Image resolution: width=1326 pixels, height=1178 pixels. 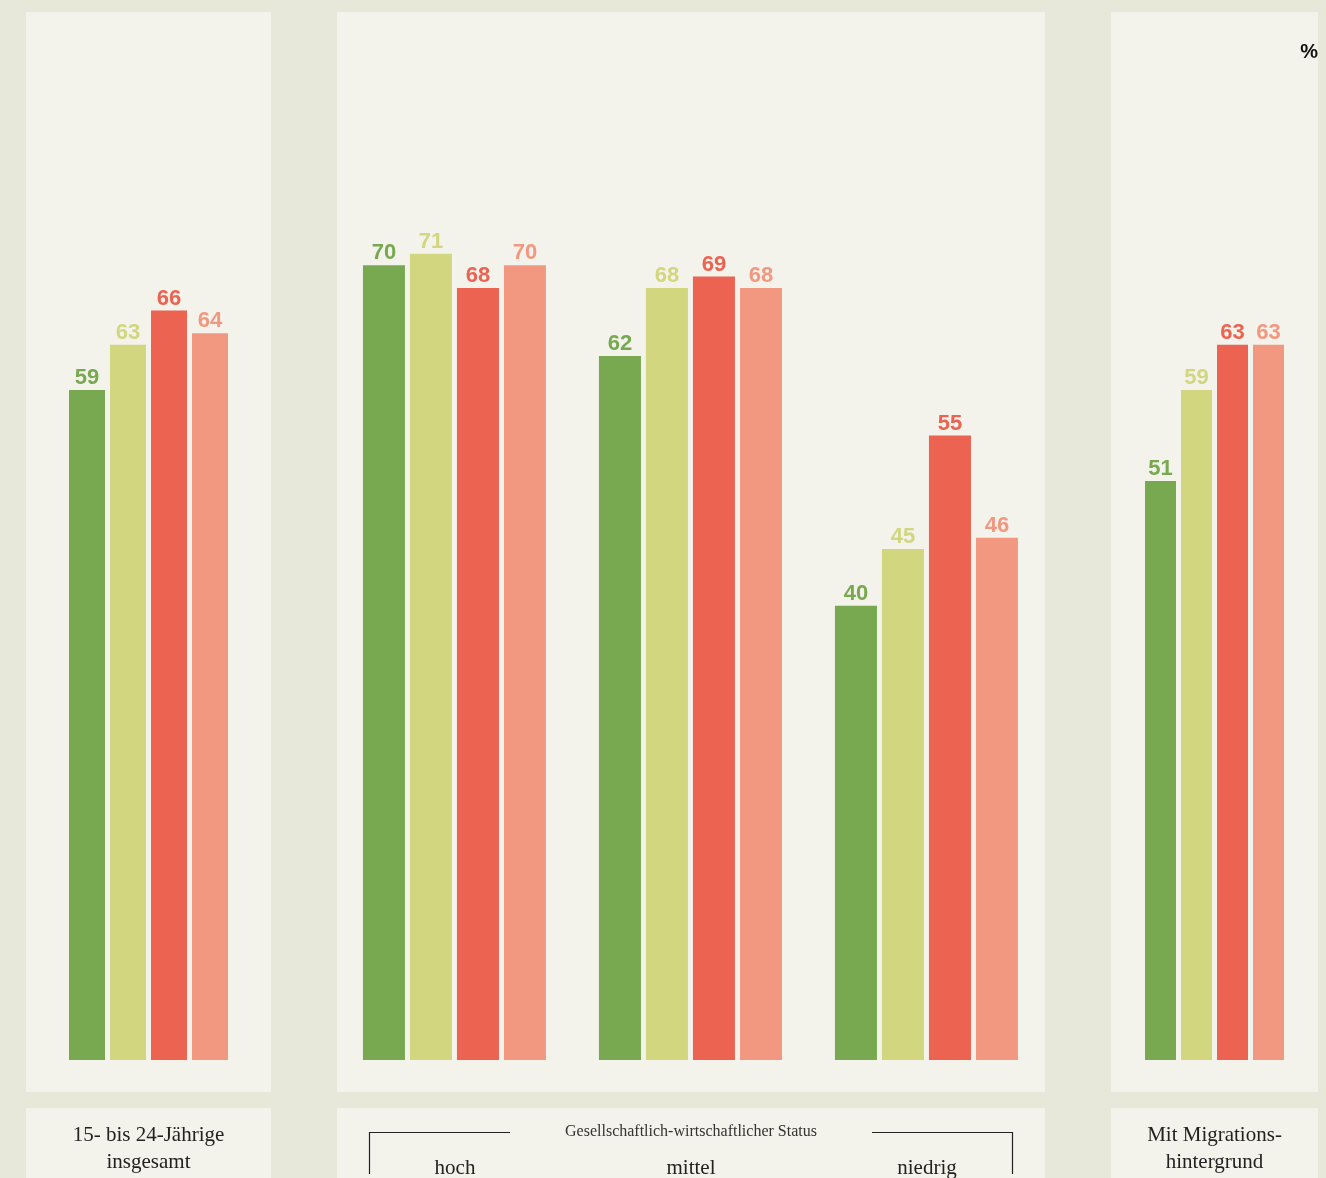 What do you see at coordinates (903, 536) in the screenshot?
I see `data-label: 45` at bounding box center [903, 536].